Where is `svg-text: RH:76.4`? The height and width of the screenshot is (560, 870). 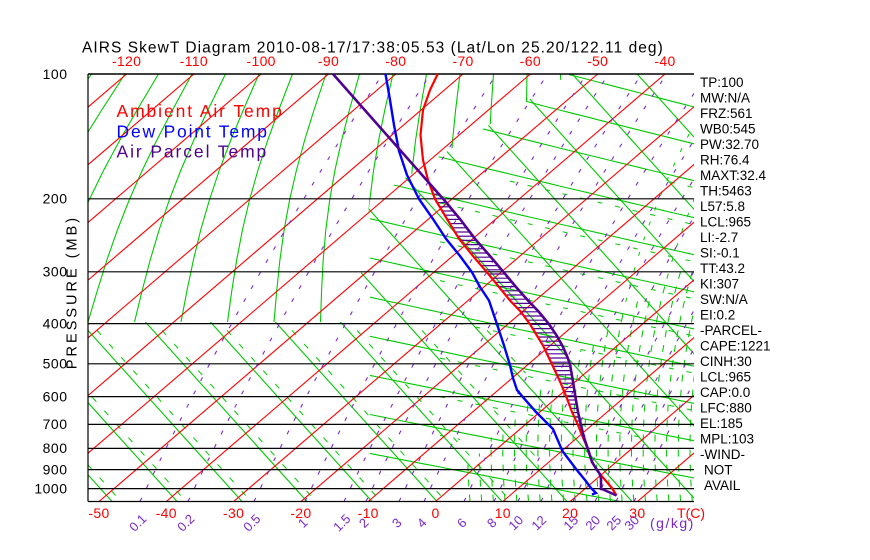 svg-text: RH:76.4 is located at coordinates (725, 160).